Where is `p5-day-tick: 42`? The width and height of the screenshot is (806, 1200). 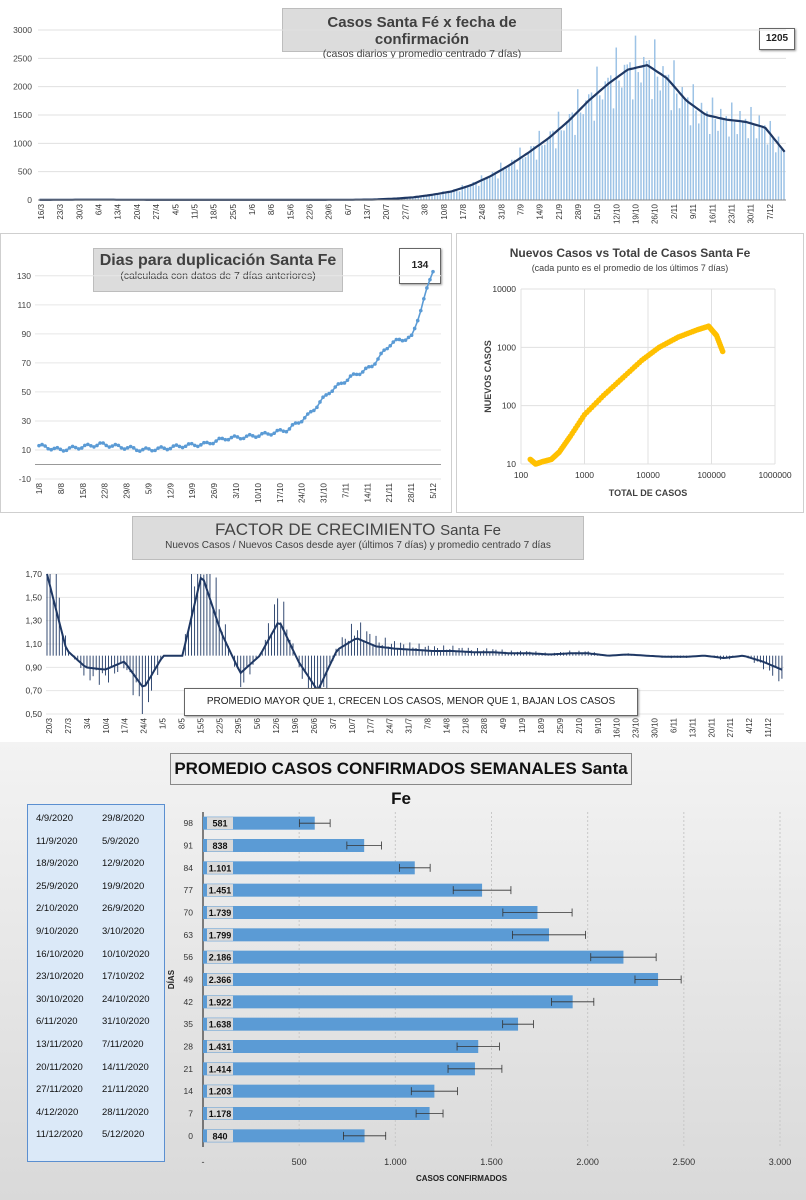
p5-day-tick: 42 is located at coordinates (189, 1002).